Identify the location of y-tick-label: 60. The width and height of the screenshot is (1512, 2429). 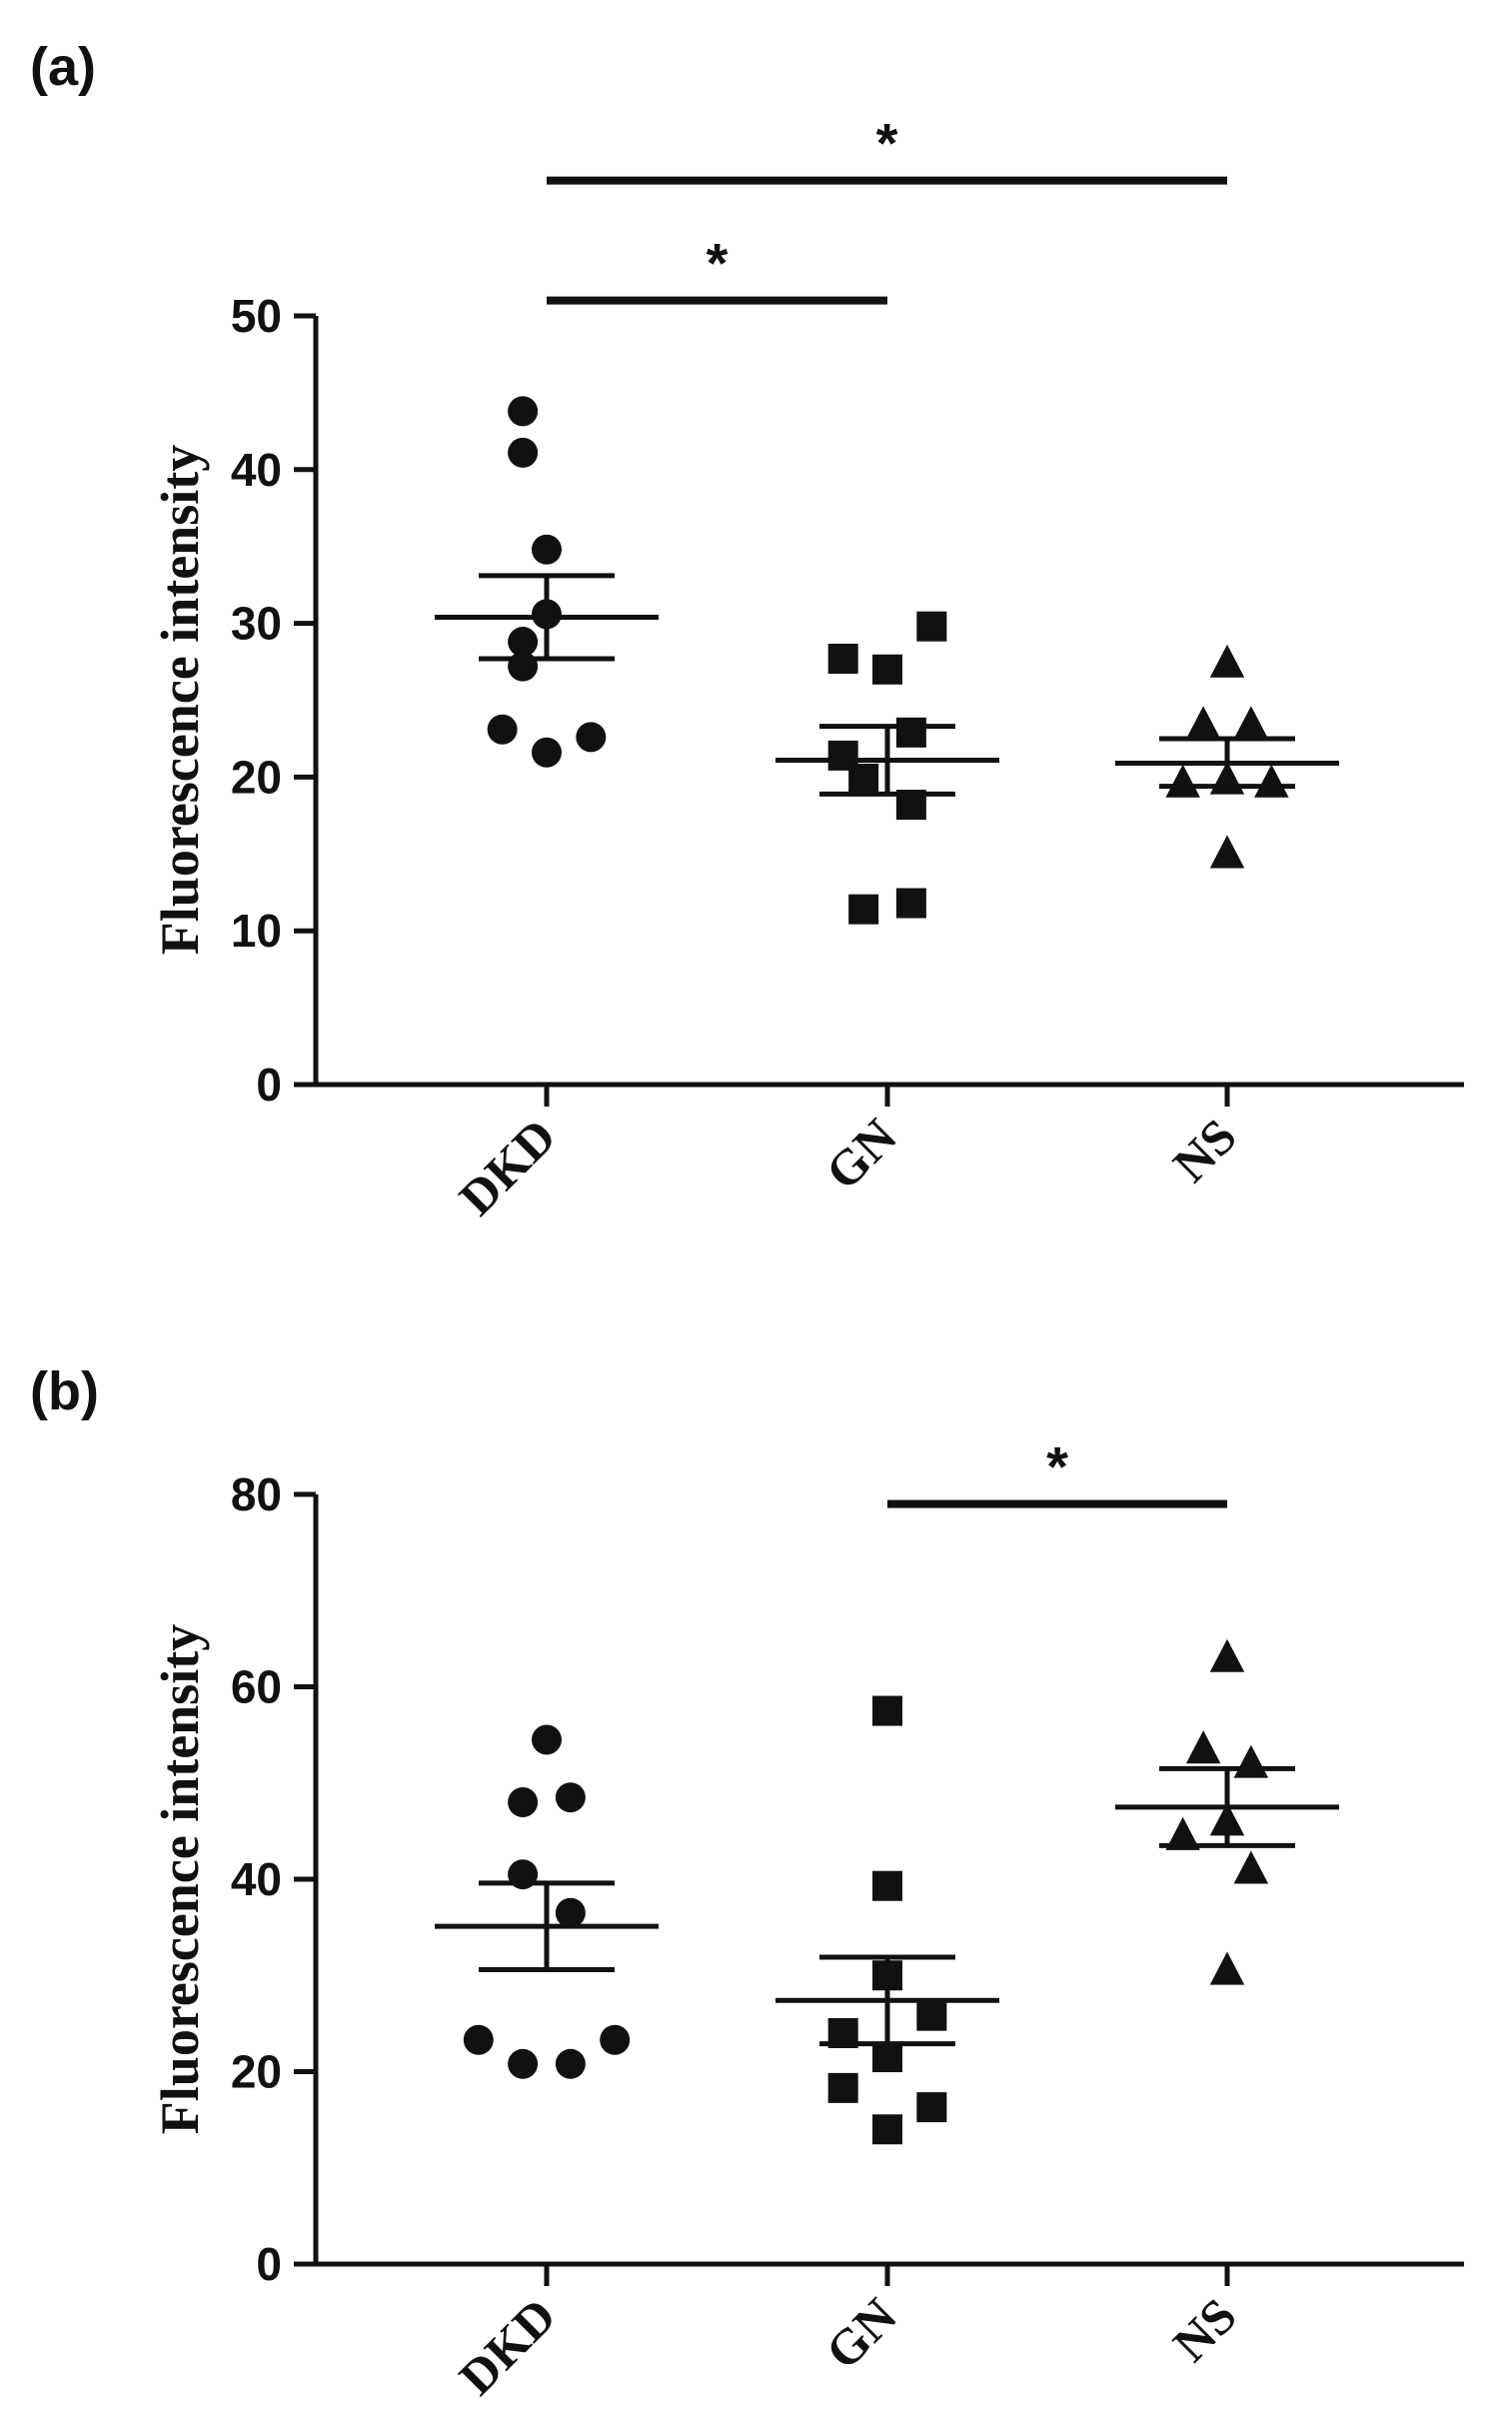
(256, 1687).